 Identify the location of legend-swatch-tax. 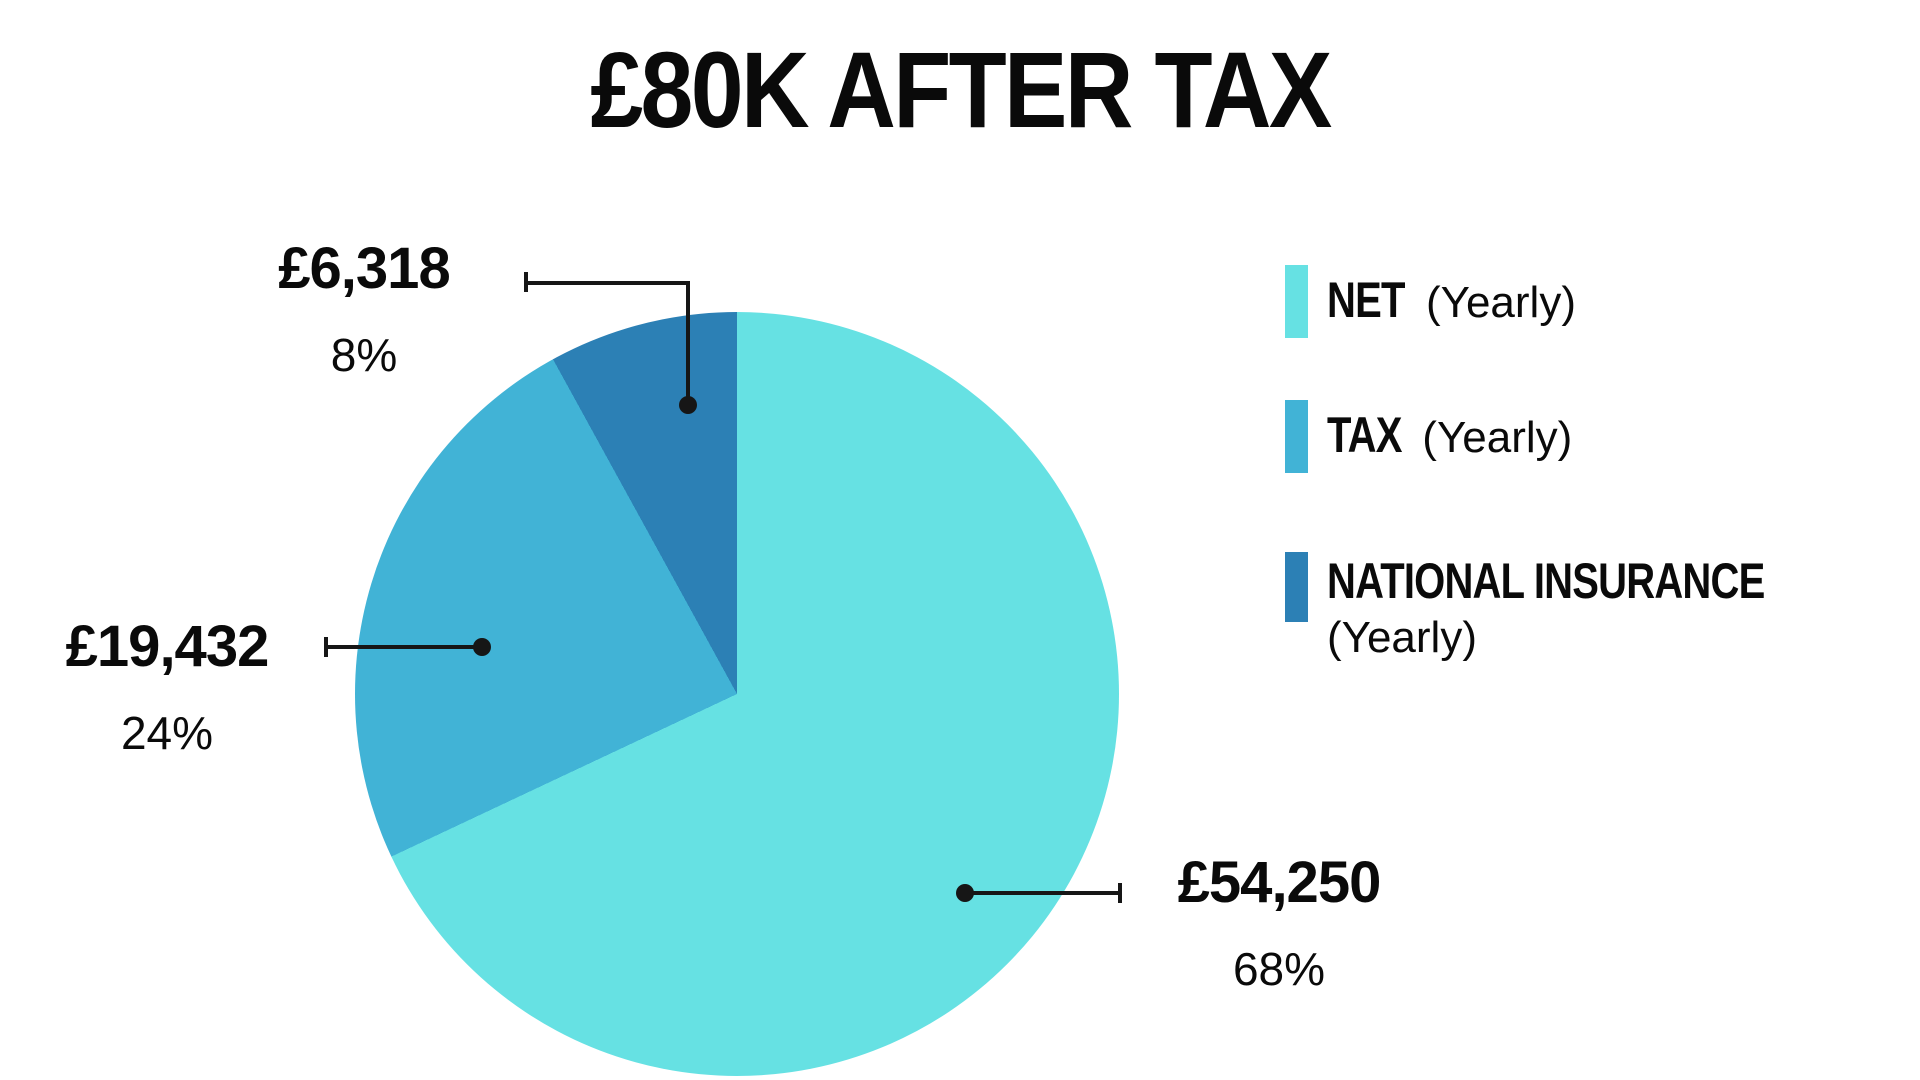
(1296, 436).